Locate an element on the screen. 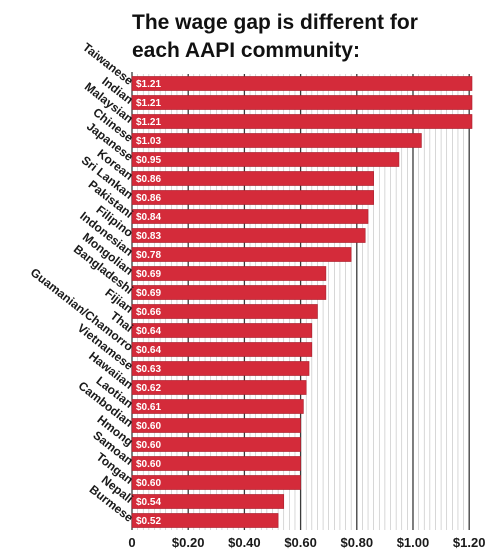 The width and height of the screenshot is (489, 558). bar-value-label: $1.03 is located at coordinates (148, 141).